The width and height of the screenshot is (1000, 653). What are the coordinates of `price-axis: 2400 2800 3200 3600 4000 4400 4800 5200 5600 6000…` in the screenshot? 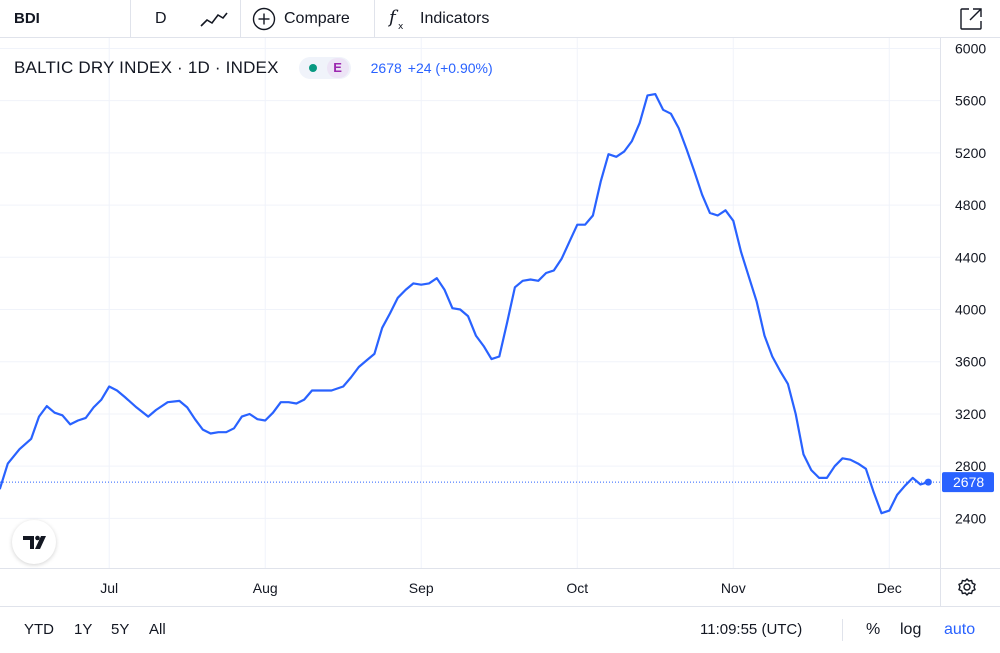 It's located at (970, 303).